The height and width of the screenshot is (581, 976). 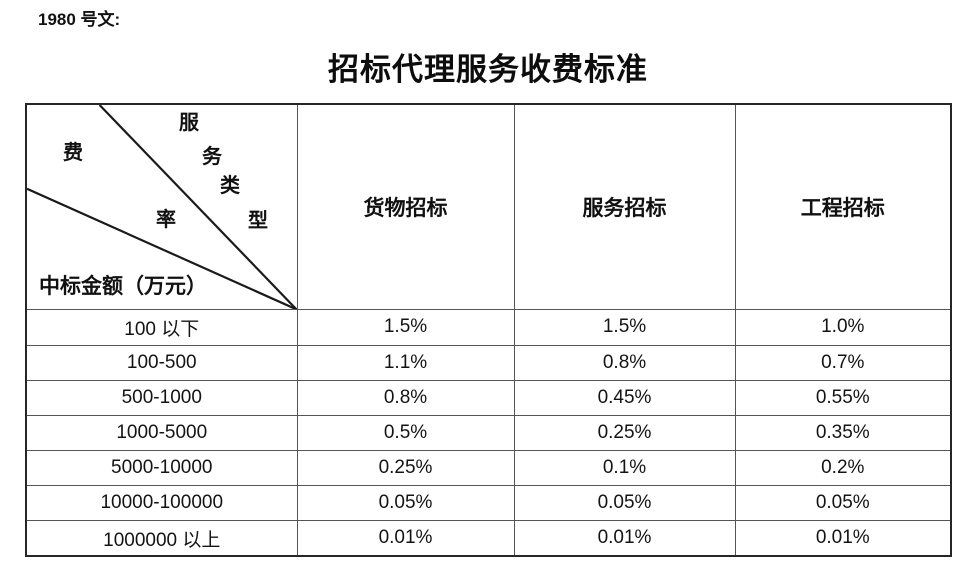 I want to click on corner-type-char-3: 类, so click(x=230, y=186).